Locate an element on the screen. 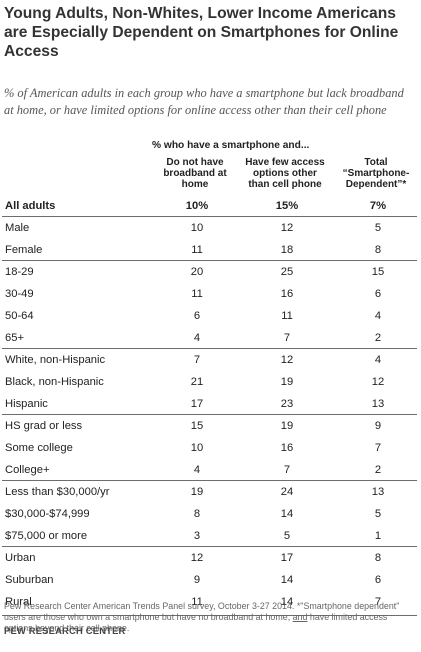 Image resolution: width=421 pixels, height=652 pixels. cell-smartphone-dependent: 9 is located at coordinates (378, 426).